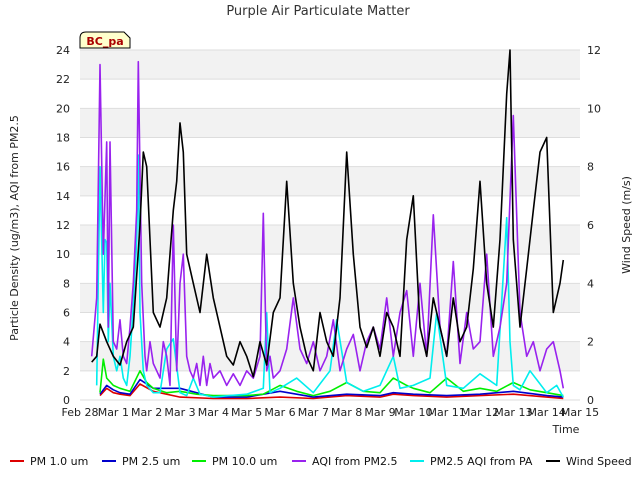 This screenshot has height=480, width=640. What do you see at coordinates (580, 412) in the screenshot?
I see `x-tick-label: Mar 15` at bounding box center [580, 412].